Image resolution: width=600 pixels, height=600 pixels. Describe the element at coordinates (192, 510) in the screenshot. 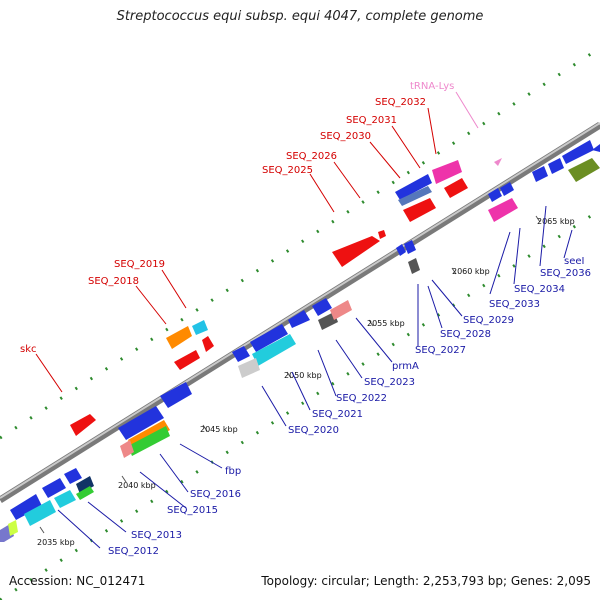

I see `gene-label: SEQ_2015` at that location.